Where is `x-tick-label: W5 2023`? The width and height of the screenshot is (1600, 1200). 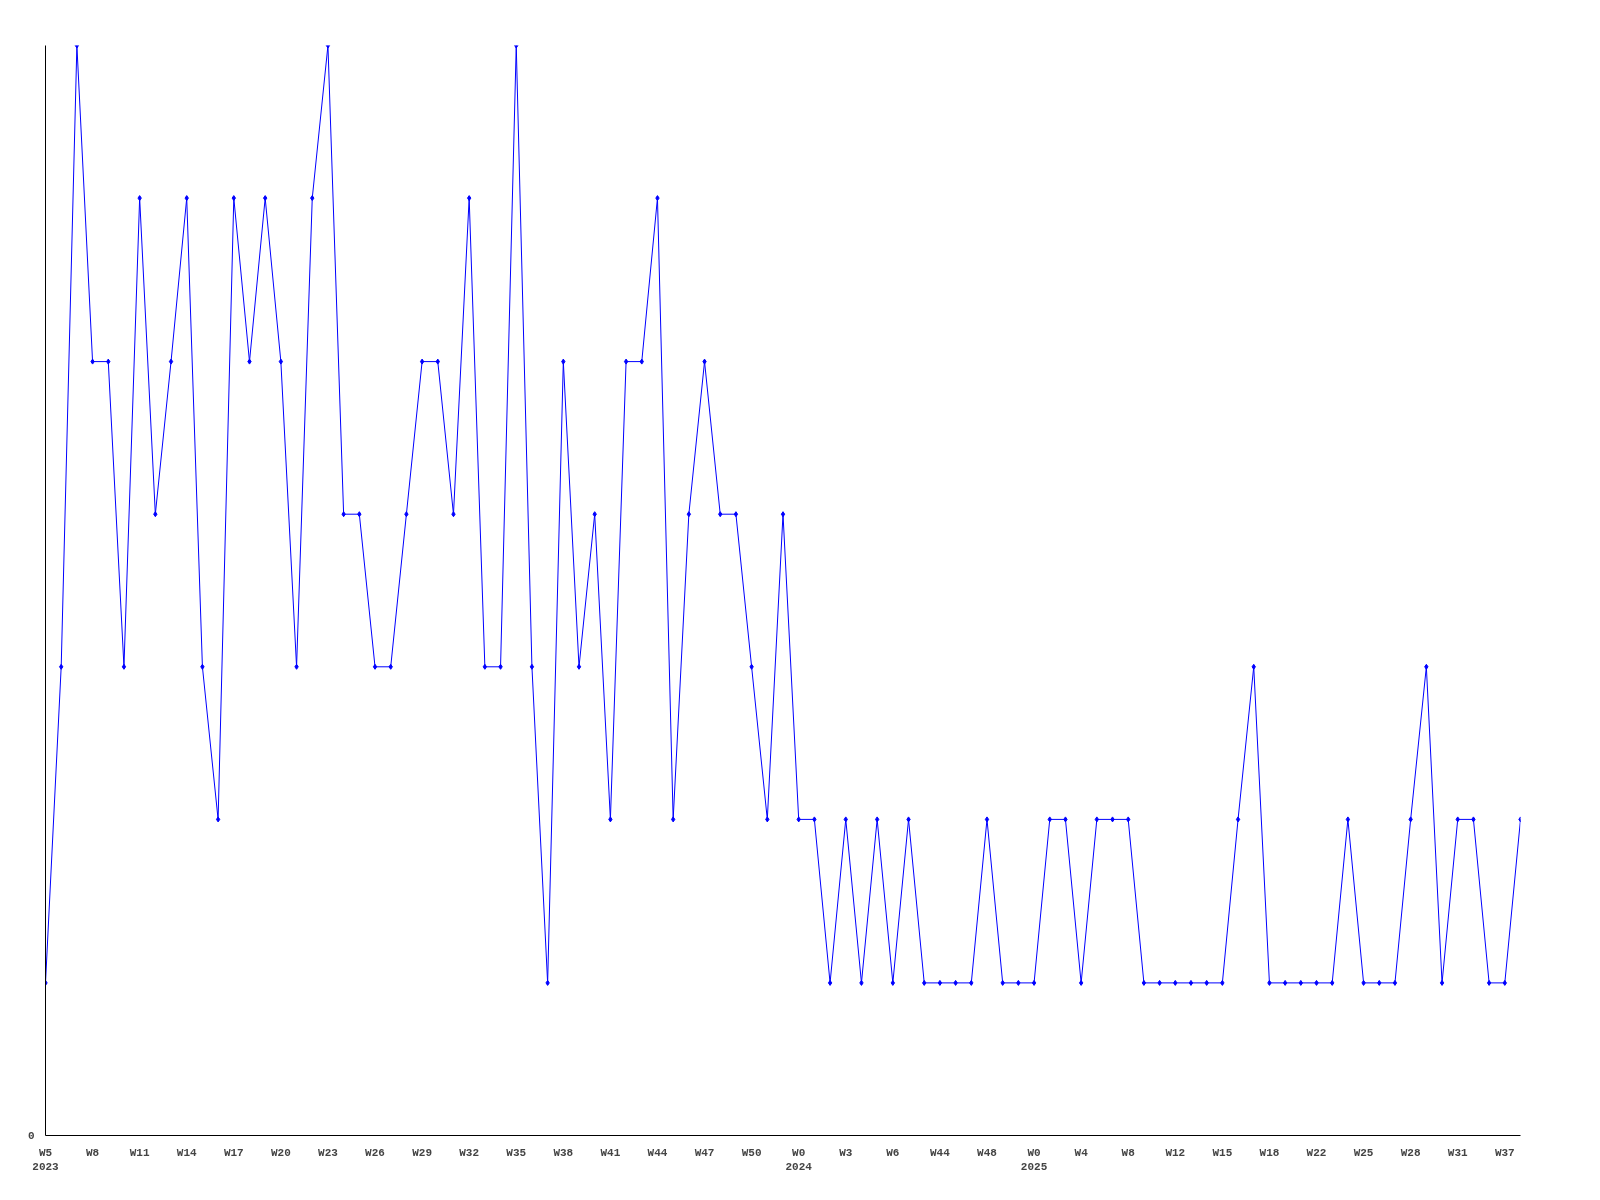 x-tick-label: W5 2023 is located at coordinates (46, 1159).